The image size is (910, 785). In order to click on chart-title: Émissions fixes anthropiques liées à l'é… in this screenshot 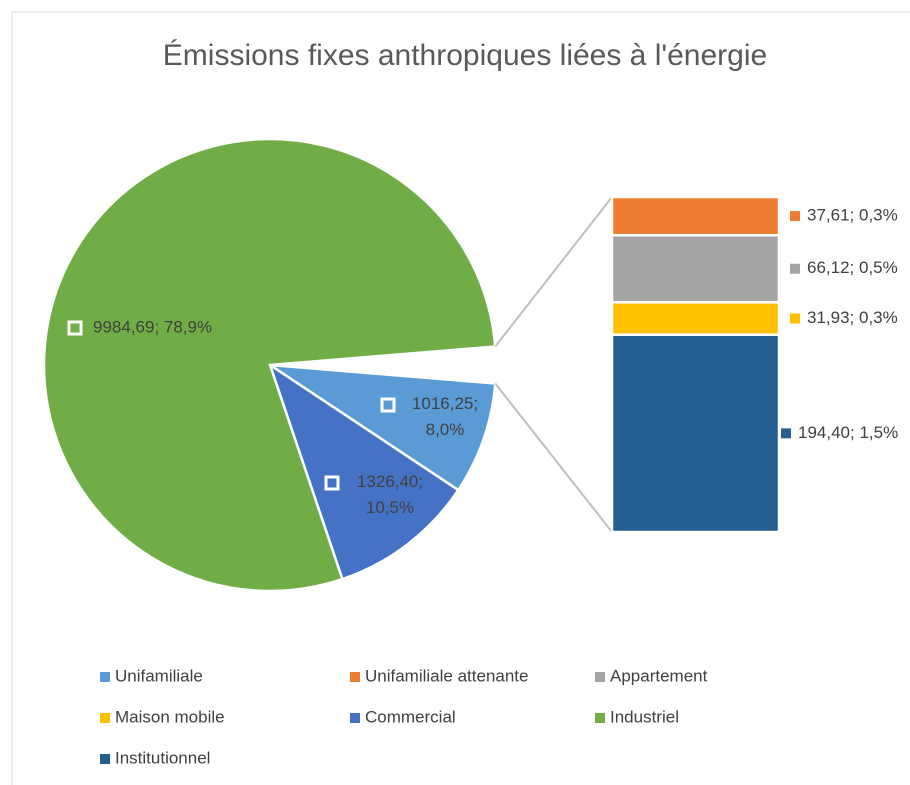, I will do `click(465, 55)`.